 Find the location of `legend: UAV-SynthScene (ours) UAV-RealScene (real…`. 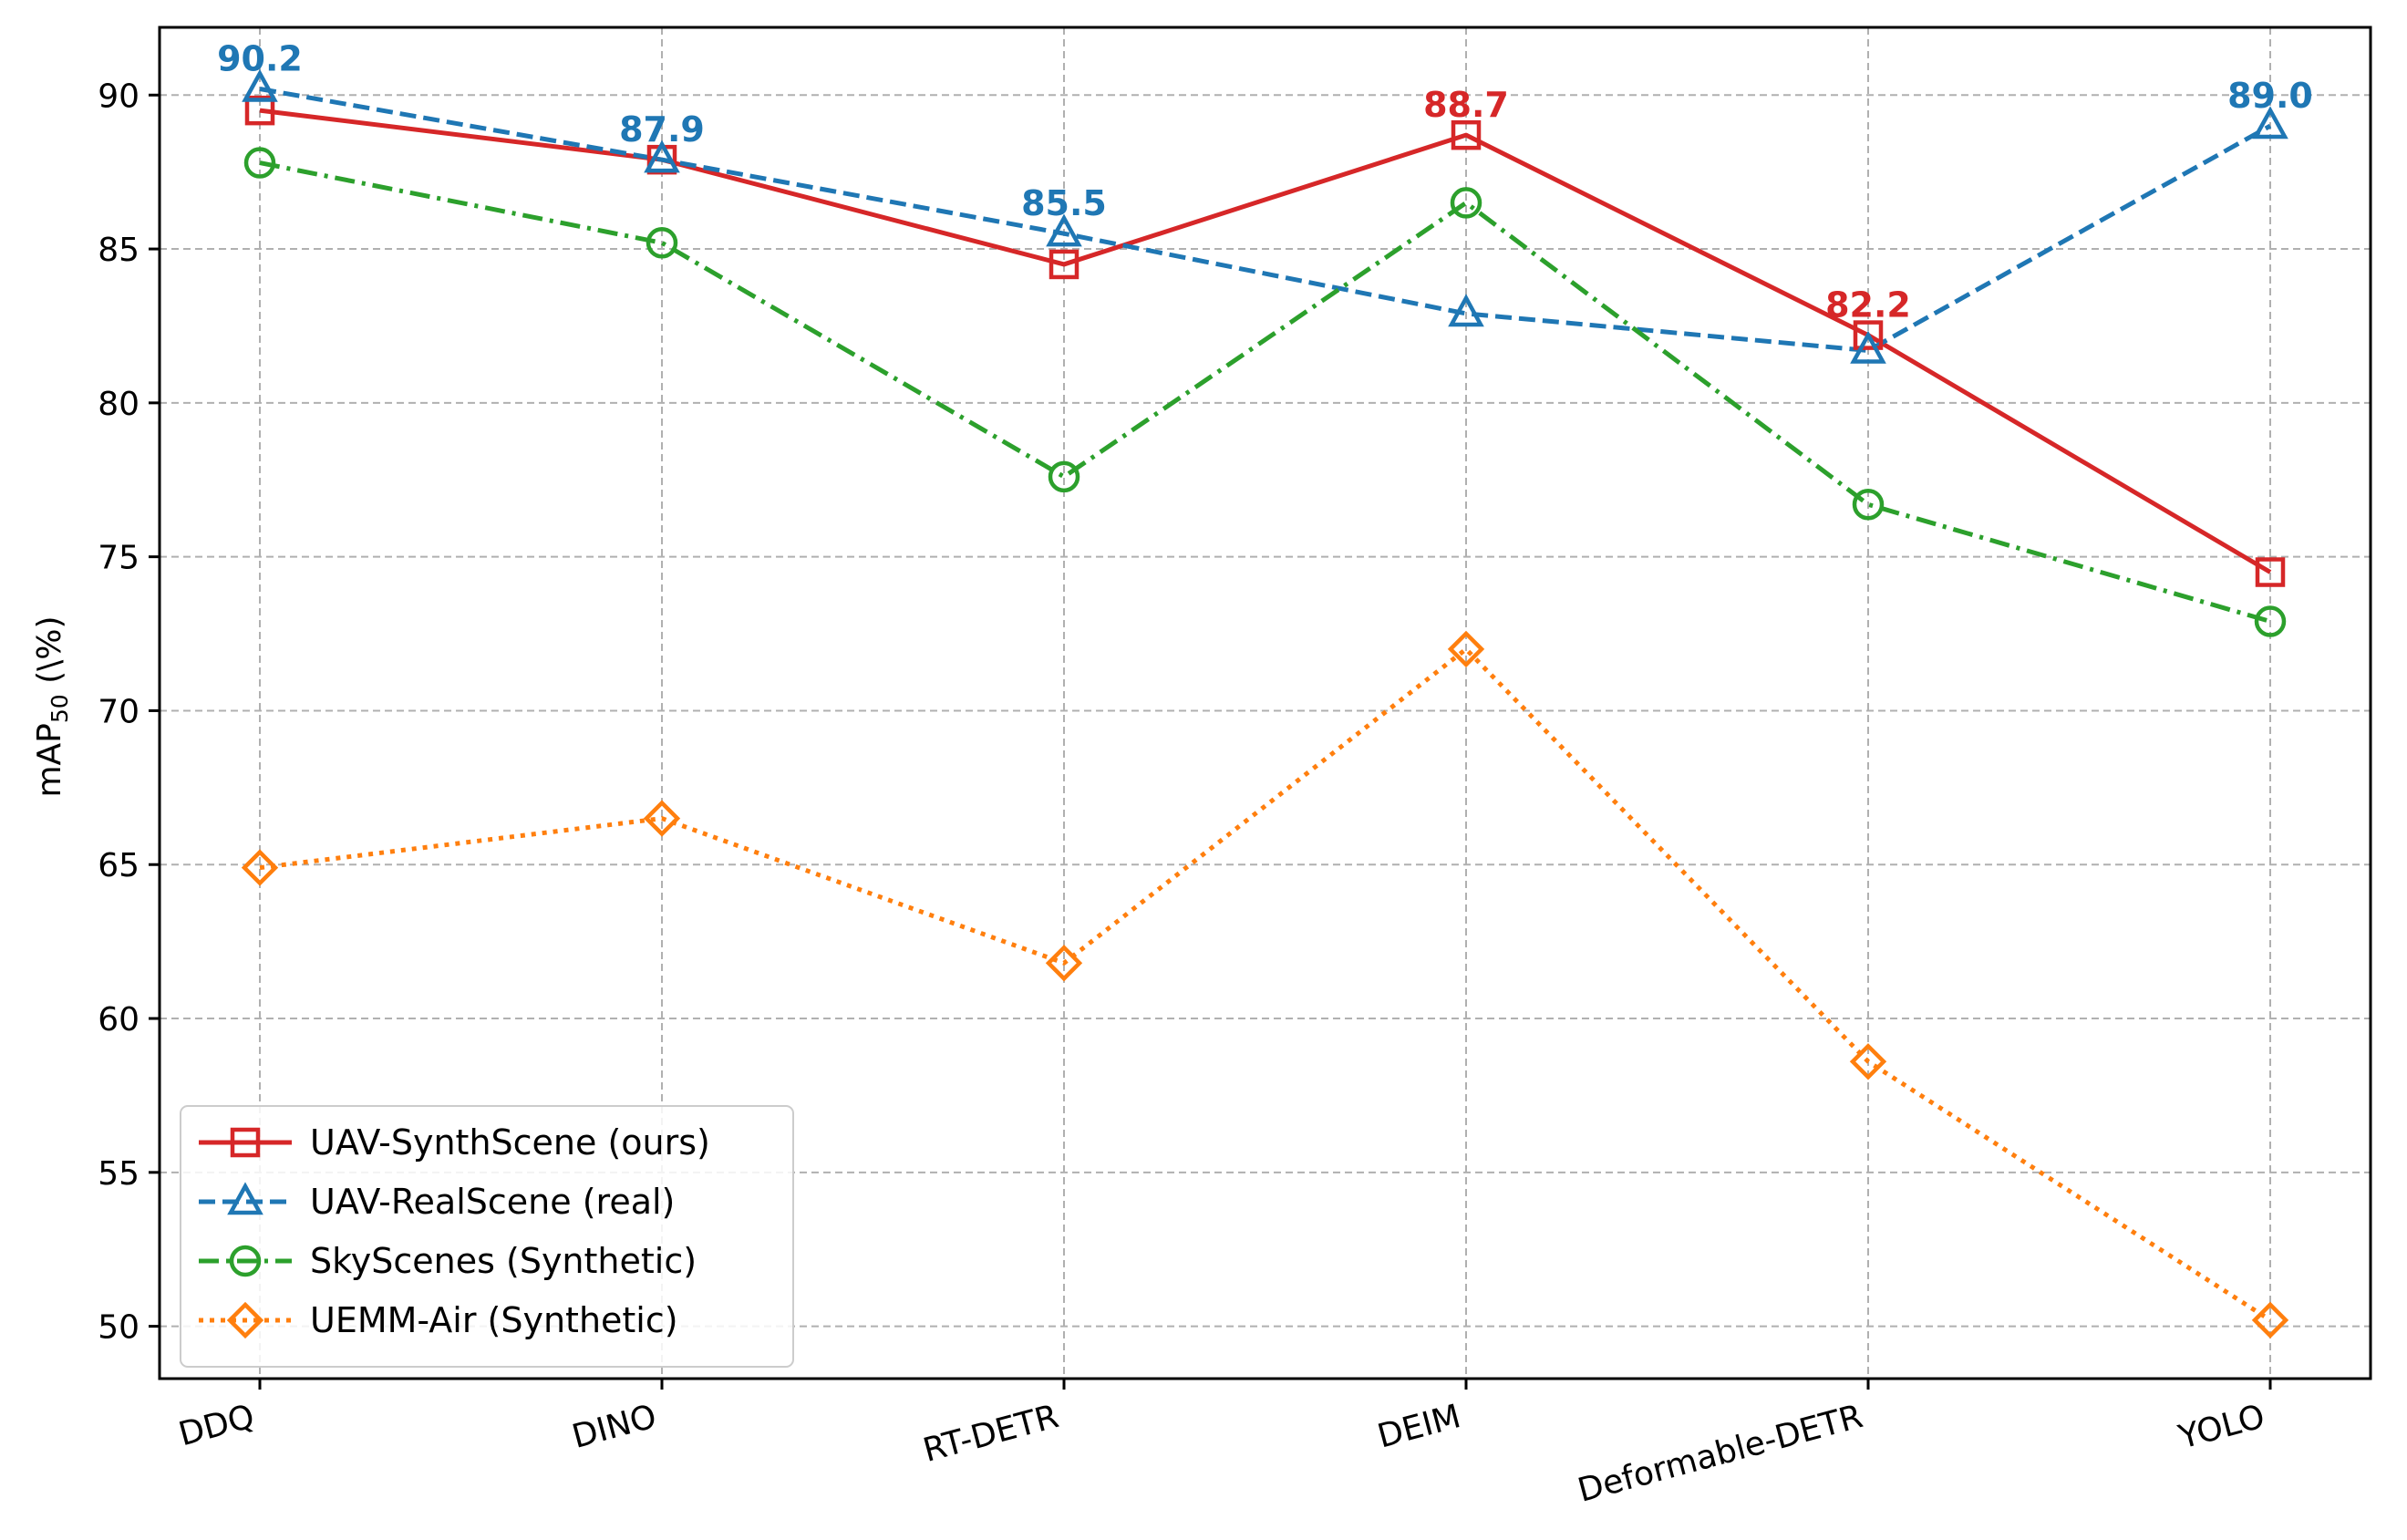

legend: UAV-SynthScene (ours) UAV-RealScene (real… is located at coordinates (487, 1236).